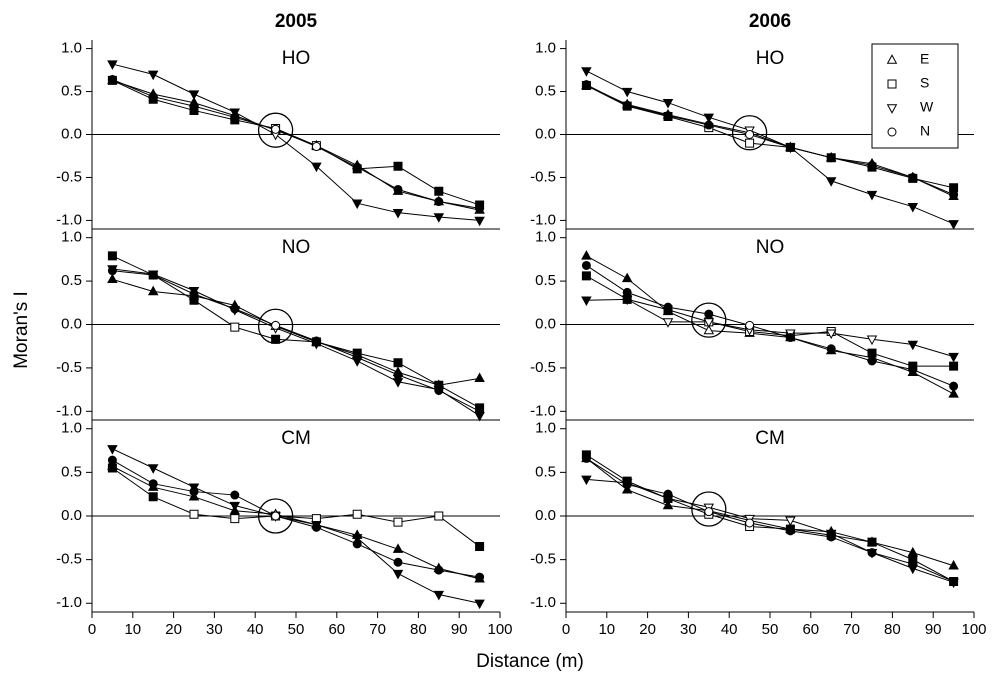 This screenshot has height=678, width=995. I want to click on x-tick-label: 80, so click(892, 629).